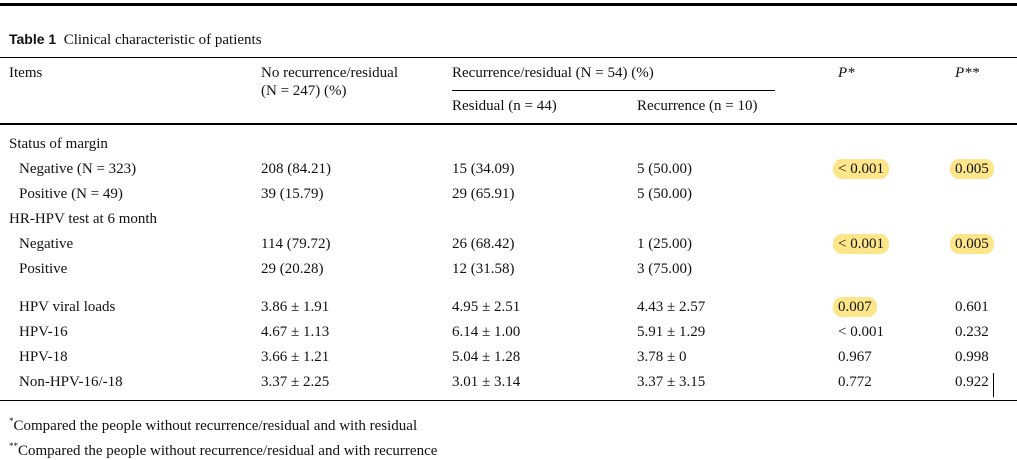  Describe the element at coordinates (295, 332) in the screenshot. I see `cell-no-recurrence: 4.67 ± 1.13` at that location.